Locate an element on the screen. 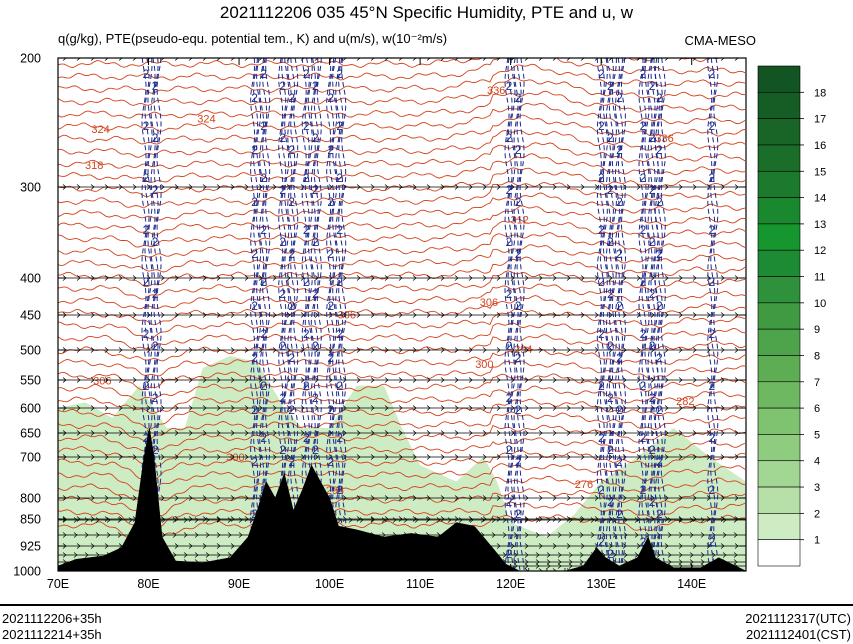  colorbar-swatch is located at coordinates (779, 500).